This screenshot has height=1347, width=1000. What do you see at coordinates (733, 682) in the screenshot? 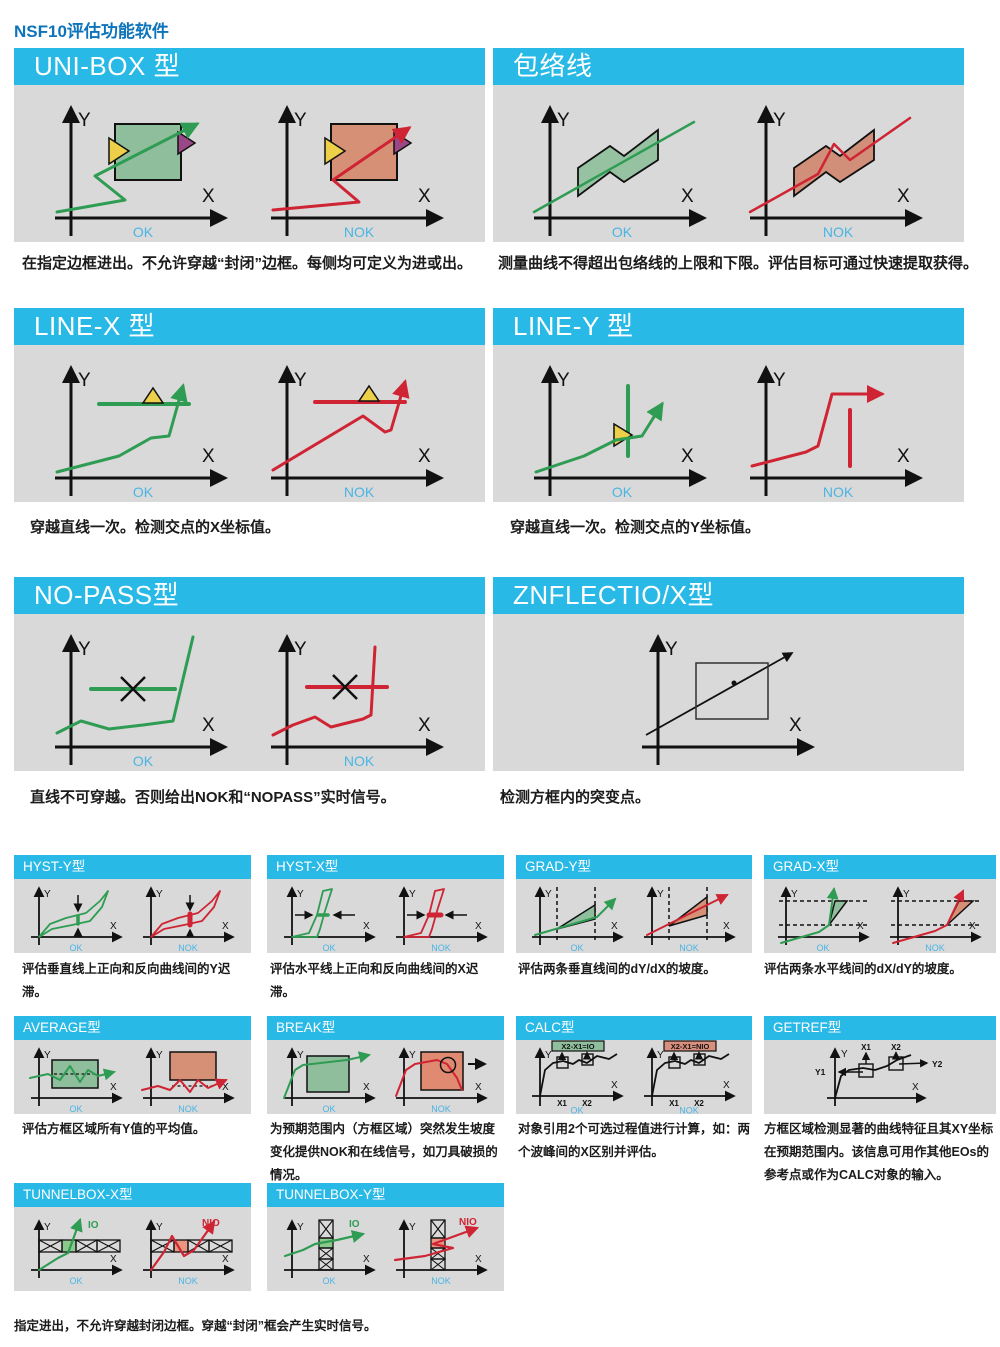
I see `inflection-point` at bounding box center [733, 682].